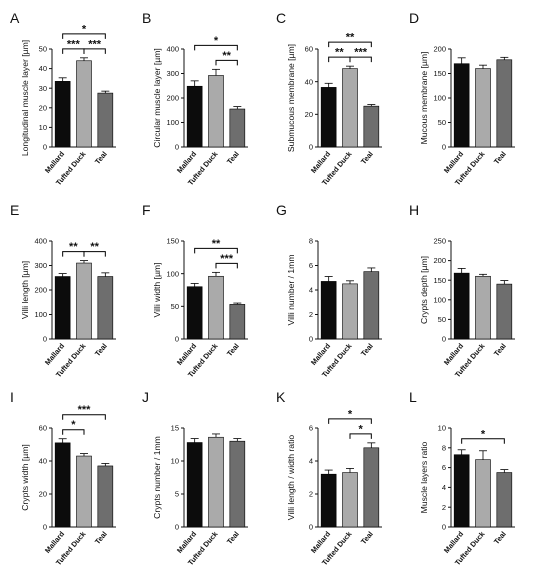 The image size is (550, 587). Describe the element at coordinates (25, 477) in the screenshot. I see `y-axis-label: Crypts width [µm]` at that location.